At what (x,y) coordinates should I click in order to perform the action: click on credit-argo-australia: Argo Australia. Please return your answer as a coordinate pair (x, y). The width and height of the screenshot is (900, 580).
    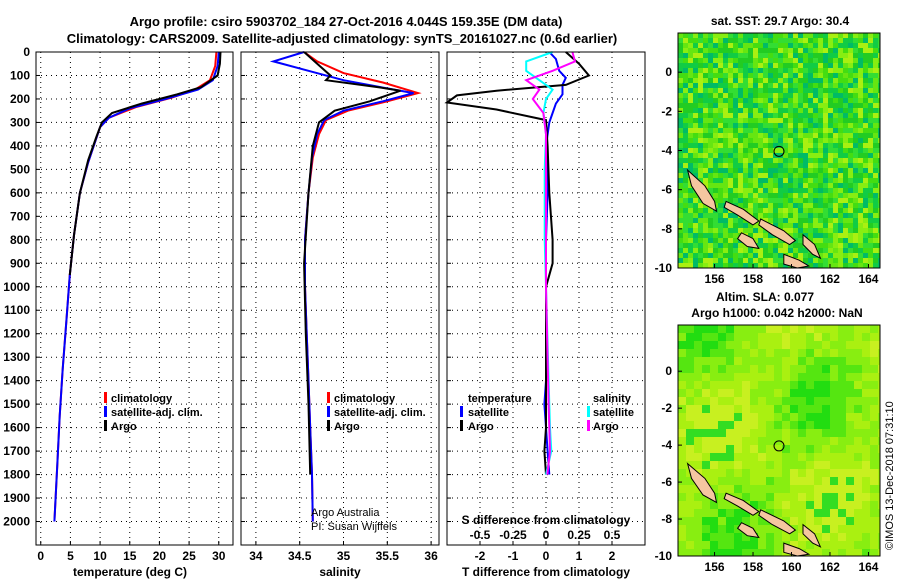
    Looking at the image, I should click on (345, 513).